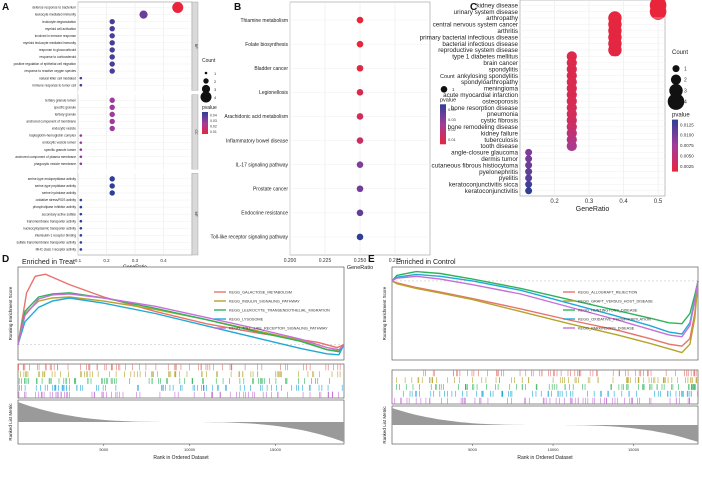 This screenshot has height=483, width=702. I want to click on legend-pvalue-tick: 0.0075, so click(687, 145).